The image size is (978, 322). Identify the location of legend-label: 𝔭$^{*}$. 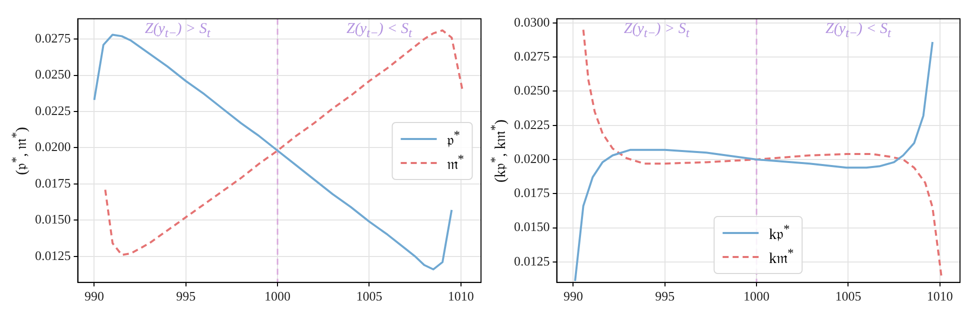
(453, 139).